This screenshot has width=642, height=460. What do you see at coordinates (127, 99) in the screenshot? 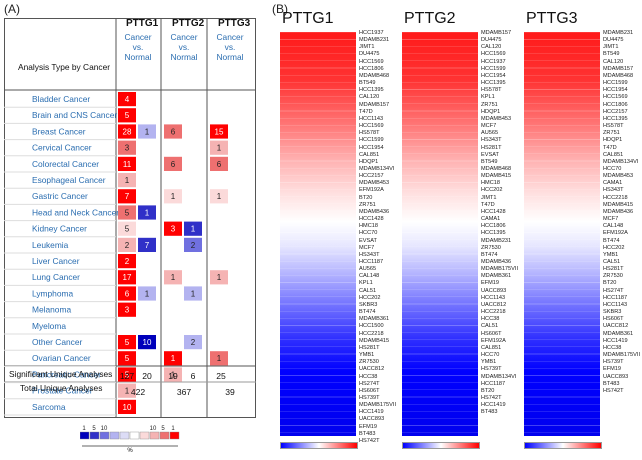
I see `cell-count: 4` at bounding box center [127, 99].